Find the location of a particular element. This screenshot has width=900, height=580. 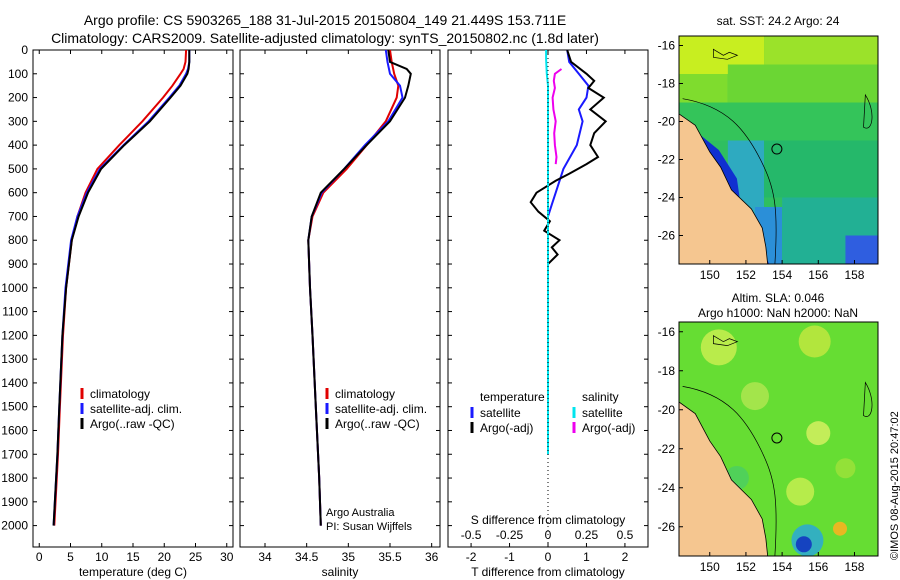

temperature-legend-label: satellite-adj. clim. is located at coordinates (136, 409).